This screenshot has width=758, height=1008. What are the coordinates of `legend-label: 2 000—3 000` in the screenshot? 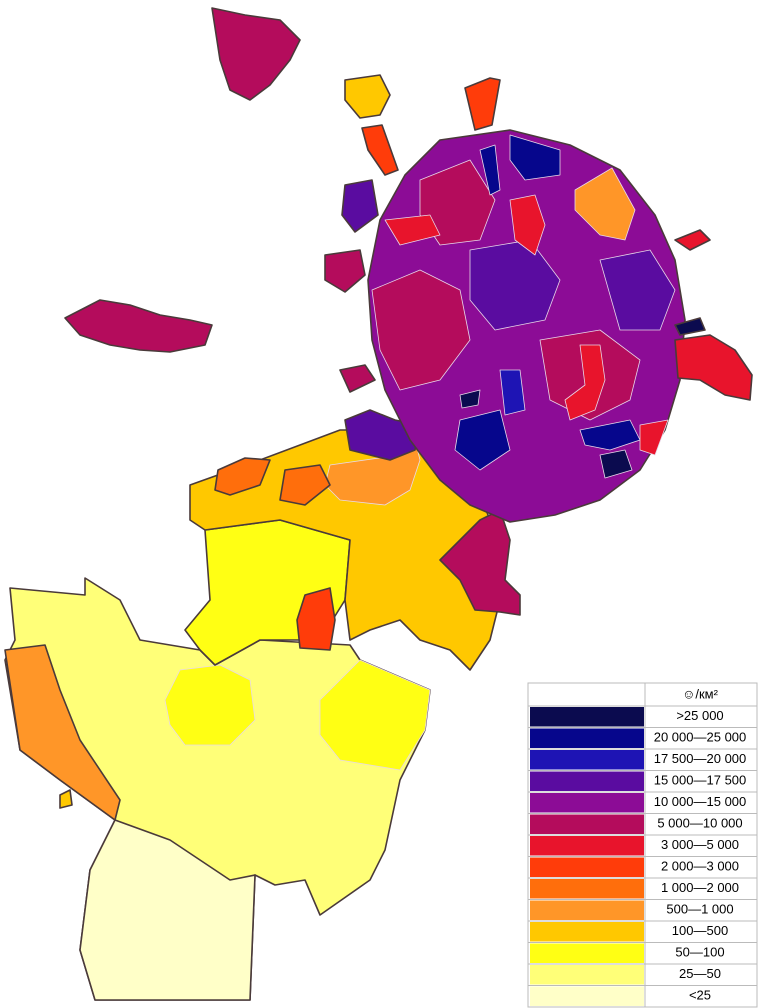 It's located at (700, 866).